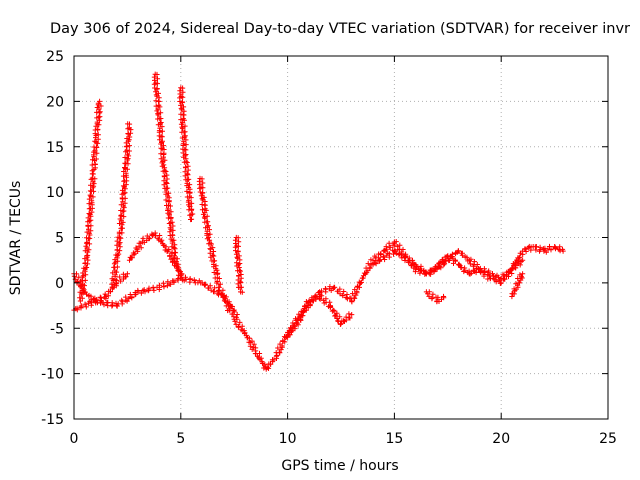 The height and width of the screenshot is (480, 640). I want to click on y-tick-label: -10, so click(52, 375).